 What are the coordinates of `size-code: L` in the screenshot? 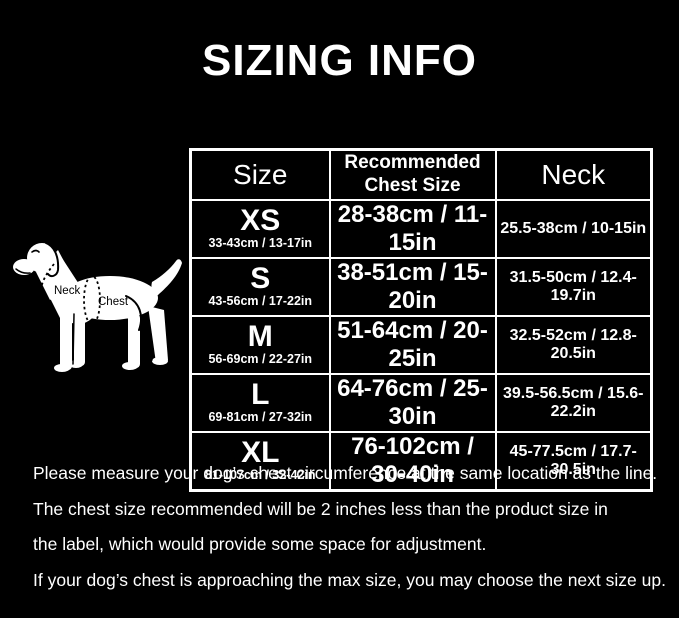 It's located at (260, 395).